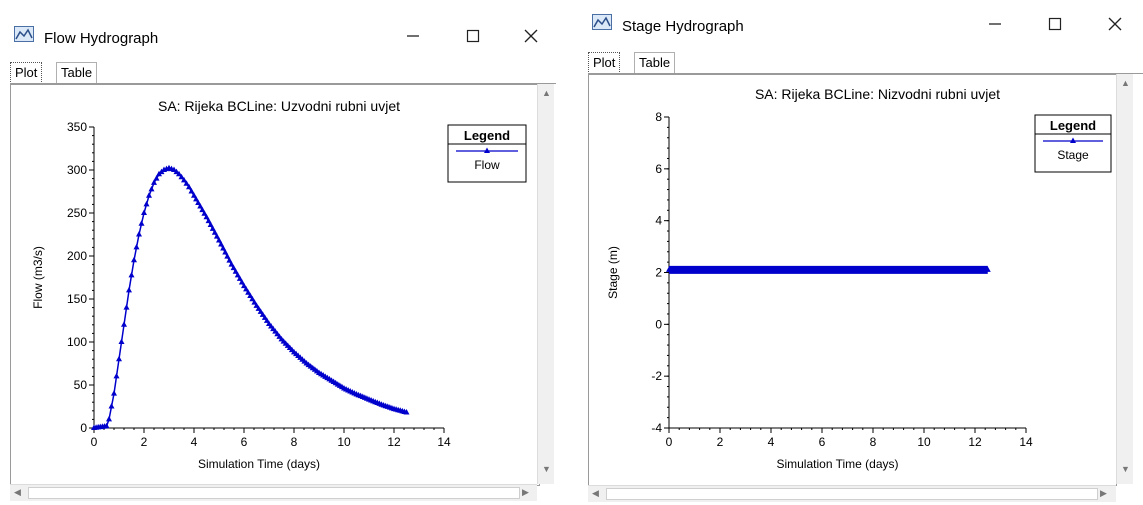  Describe the element at coordinates (38, 277) in the screenshot. I see `y-axis-label: Flow (m3/s)` at that location.